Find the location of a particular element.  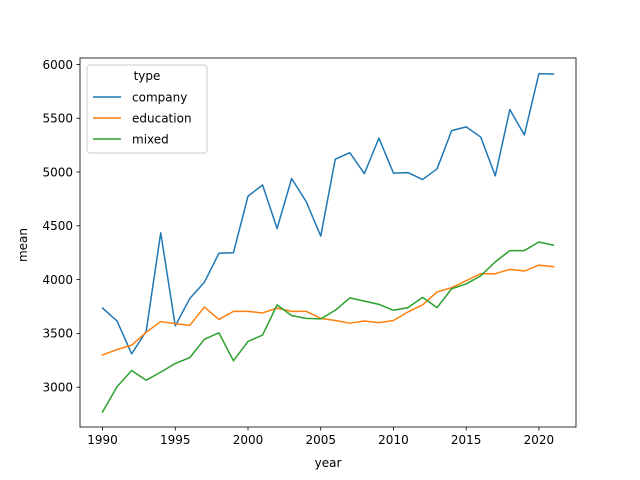

legend: type company education mixed is located at coordinates (147, 109).